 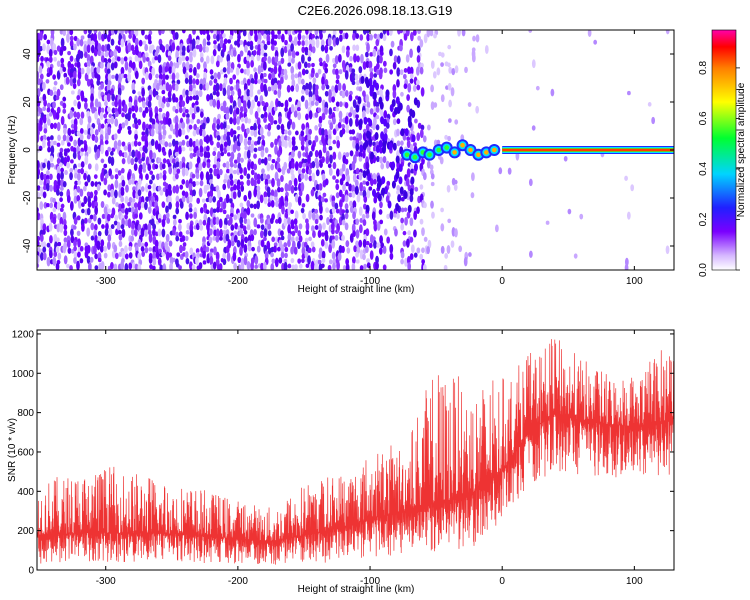 I want to click on snr-y-label: SNR (10 * v/v), so click(x=12, y=450).